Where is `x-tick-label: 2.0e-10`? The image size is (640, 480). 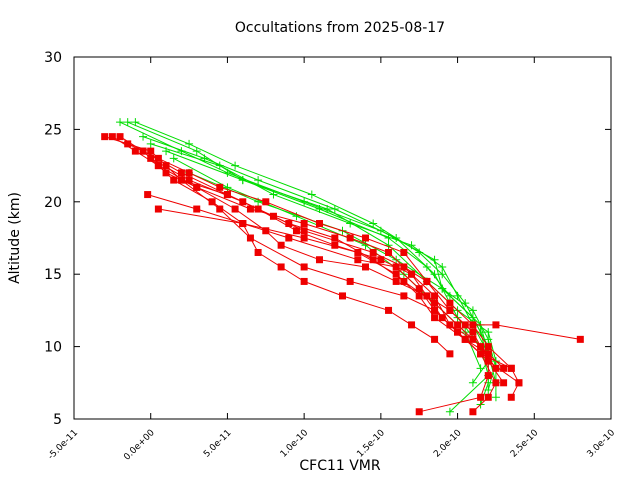 x-tick-label: 2.0e-10 is located at coordinates (448, 444).